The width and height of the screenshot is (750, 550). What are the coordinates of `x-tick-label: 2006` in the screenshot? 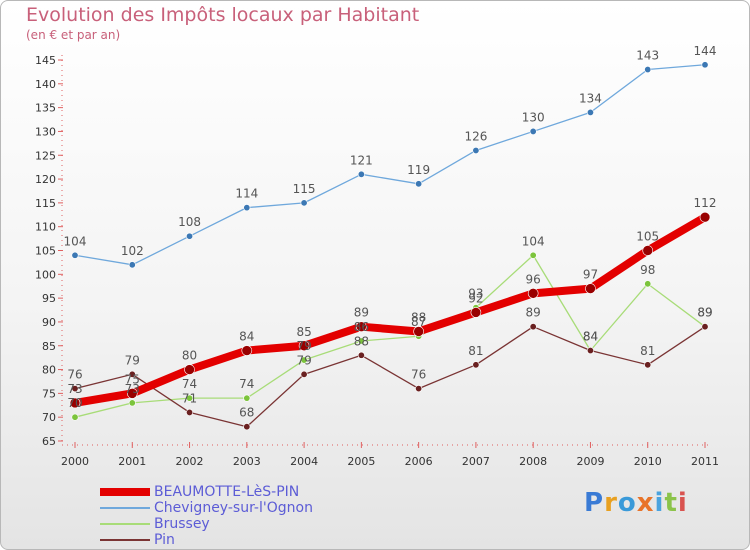 It's located at (419, 461).